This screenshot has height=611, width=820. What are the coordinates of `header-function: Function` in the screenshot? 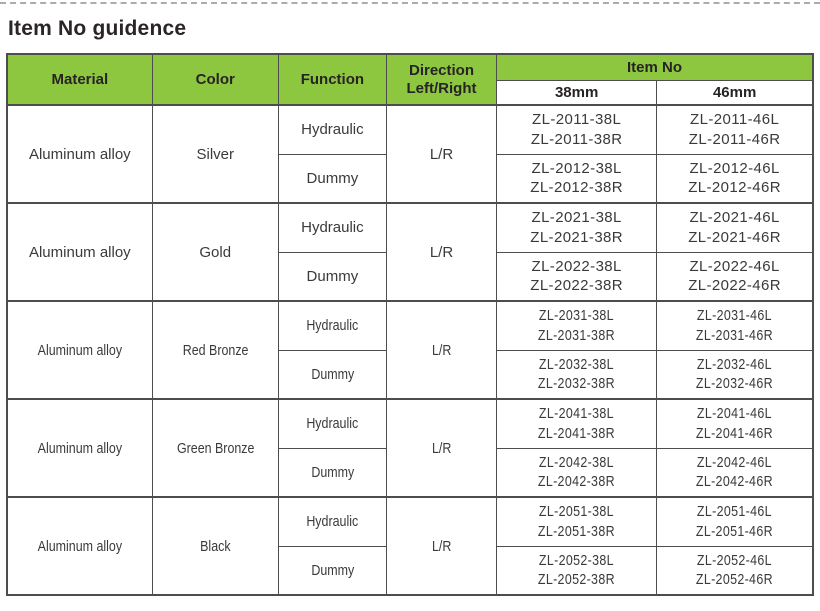 It's located at (332, 79).